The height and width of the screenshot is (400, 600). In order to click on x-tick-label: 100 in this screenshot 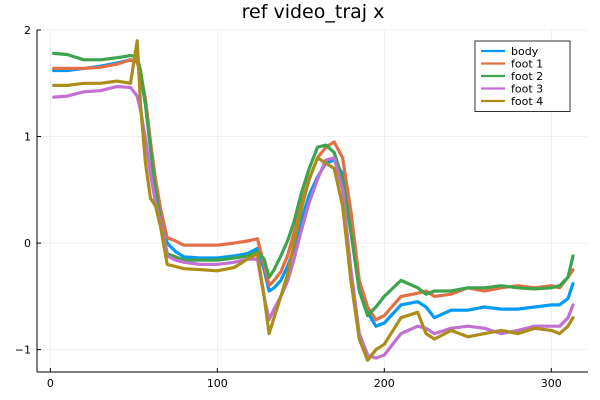, I will do `click(217, 383)`.